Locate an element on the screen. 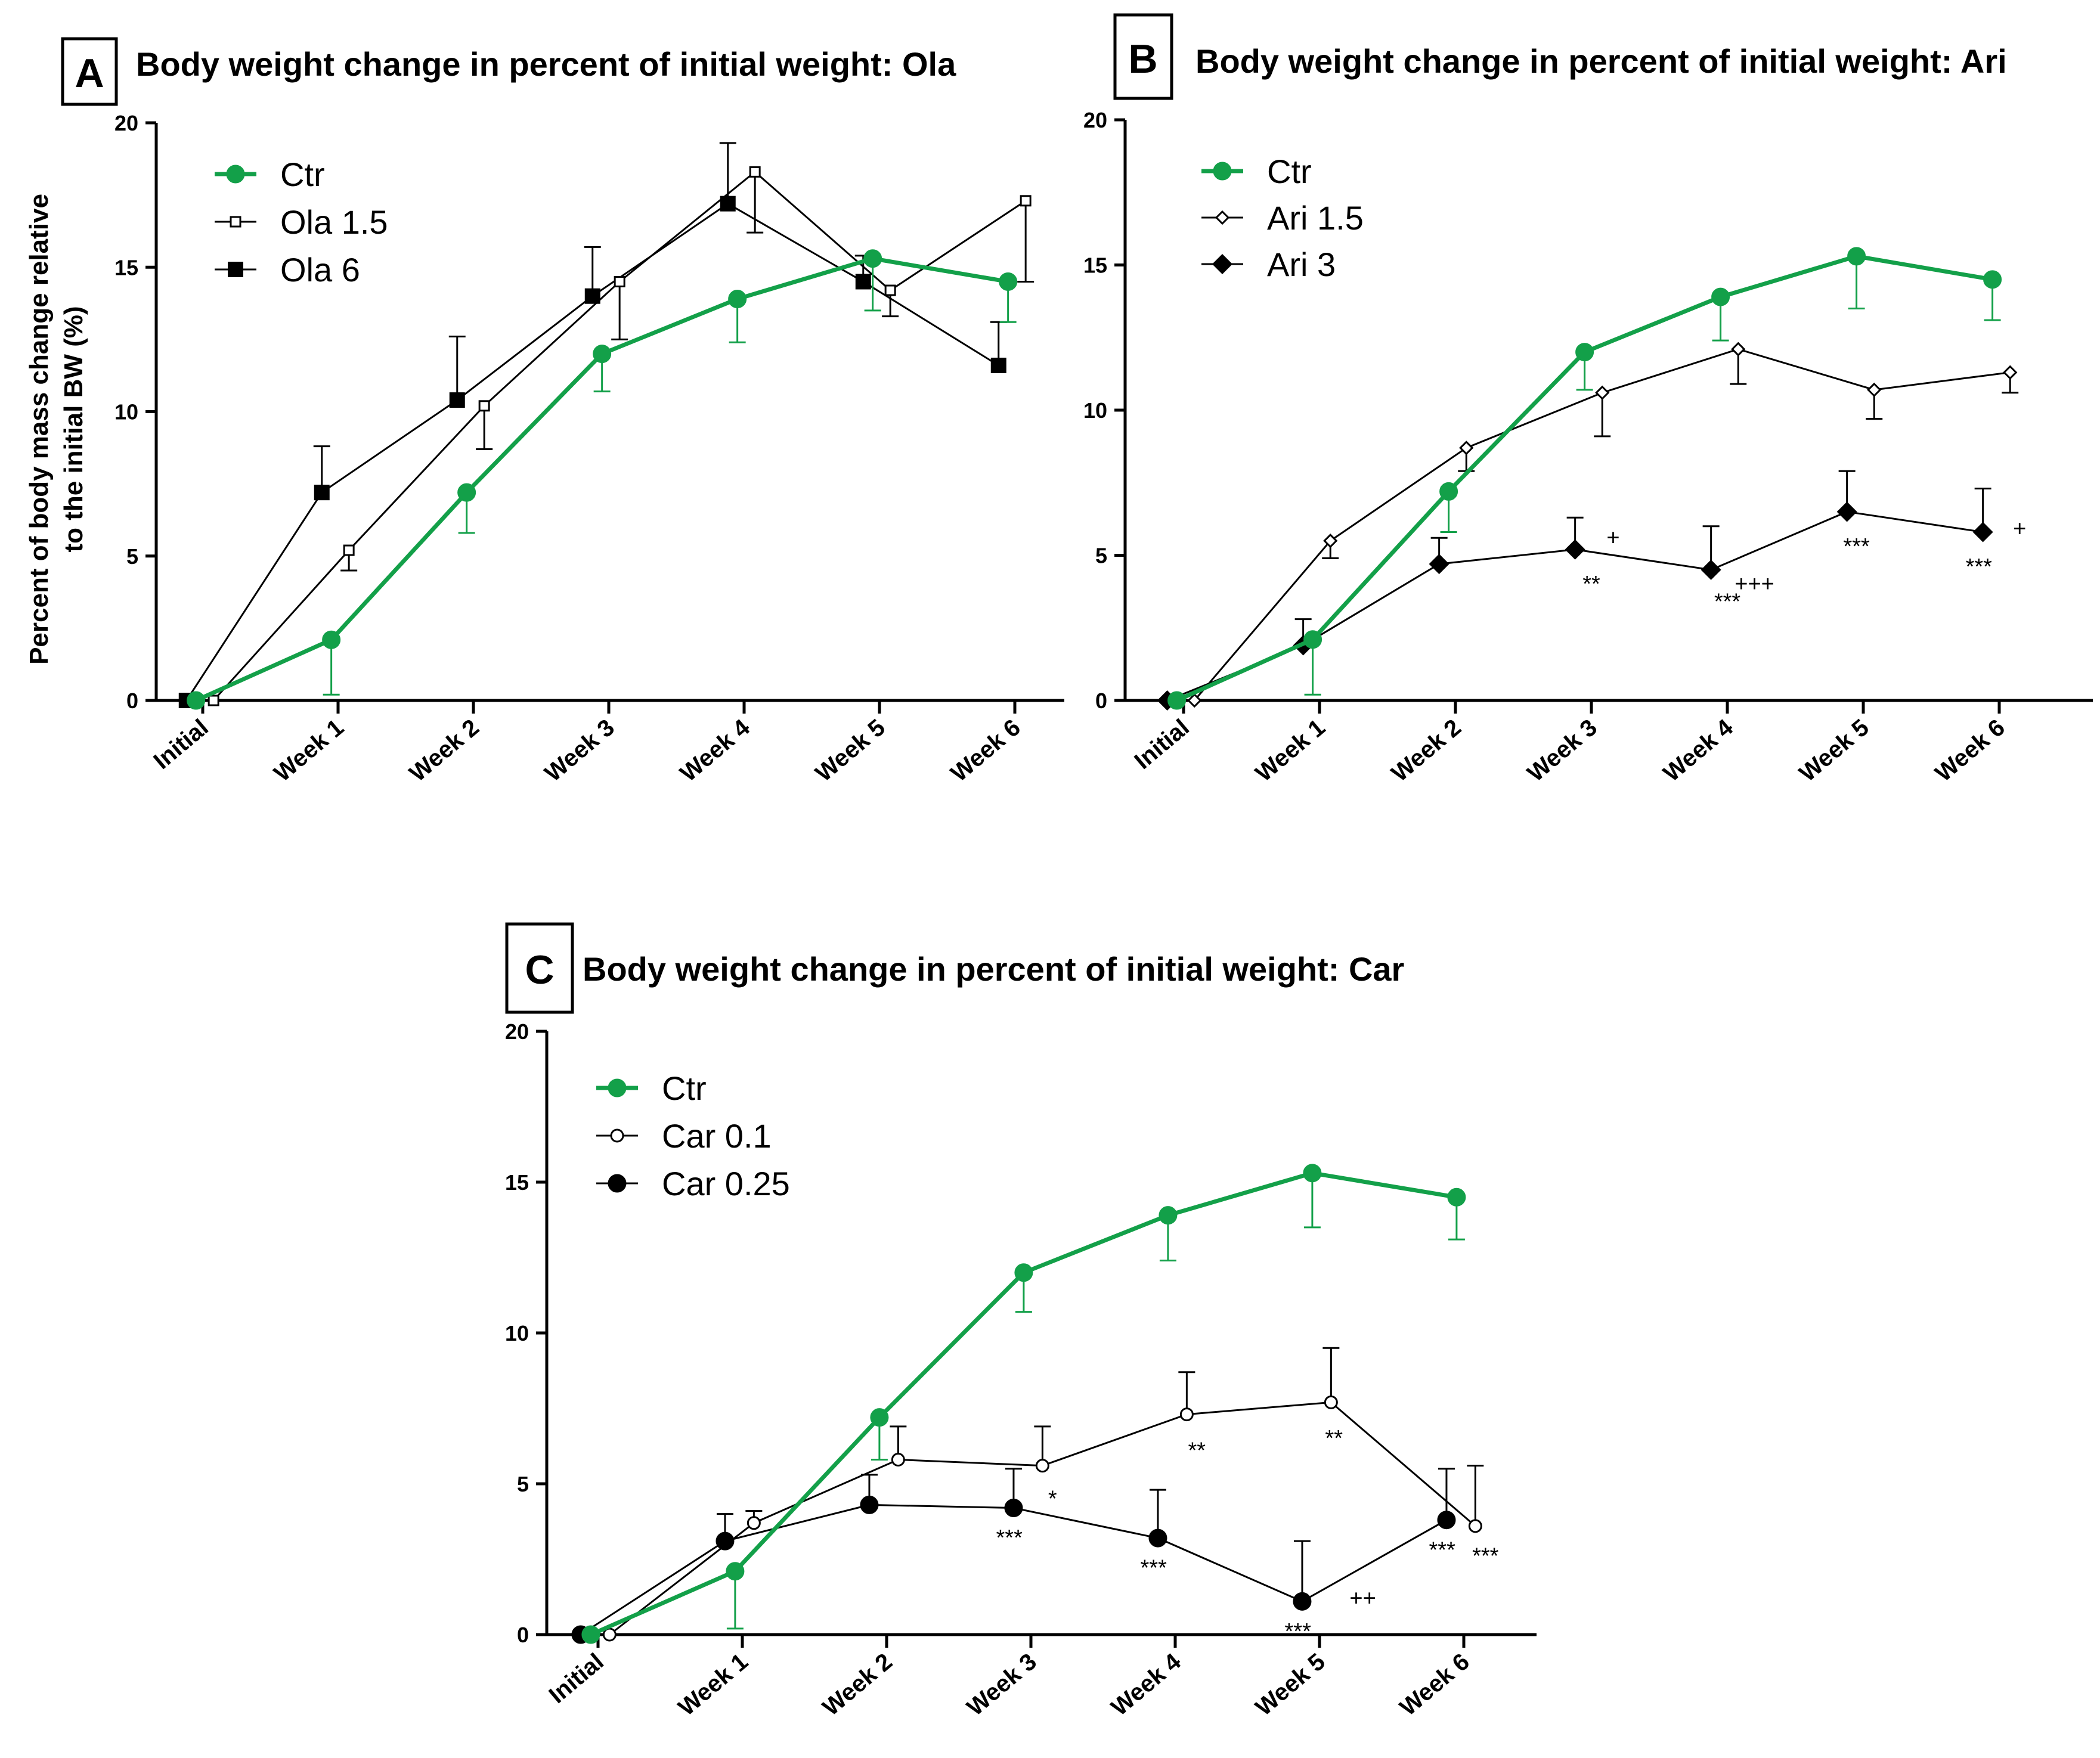 The width and height of the screenshot is (2100, 1758). significance-label: ++ is located at coordinates (1362, 1598).